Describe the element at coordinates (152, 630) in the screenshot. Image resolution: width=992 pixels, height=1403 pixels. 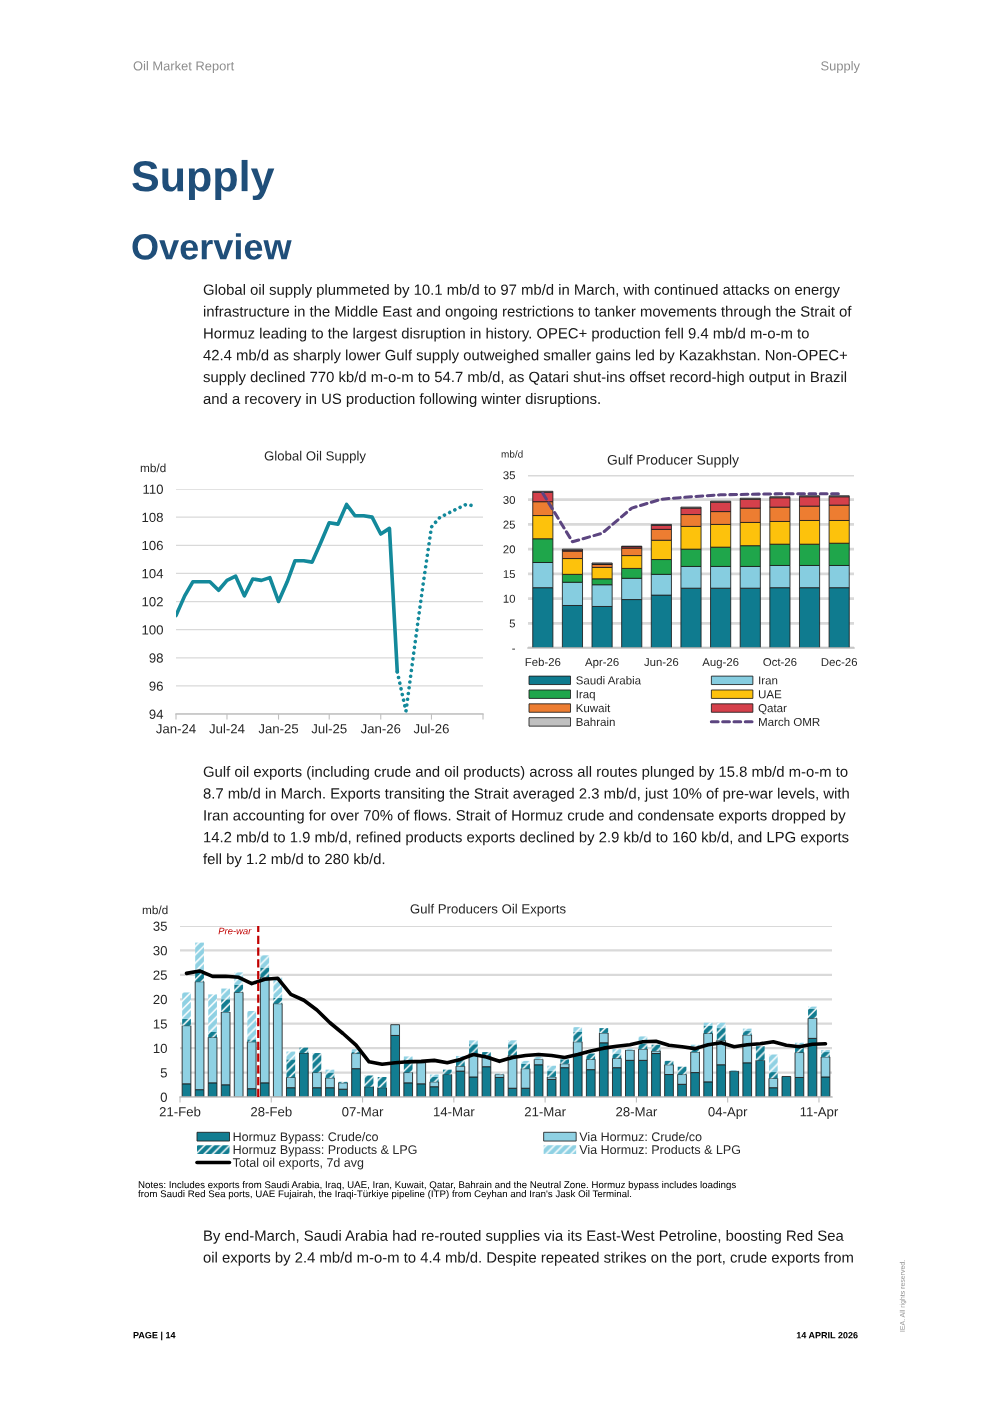
I see `y-tick-label: 100` at that location.